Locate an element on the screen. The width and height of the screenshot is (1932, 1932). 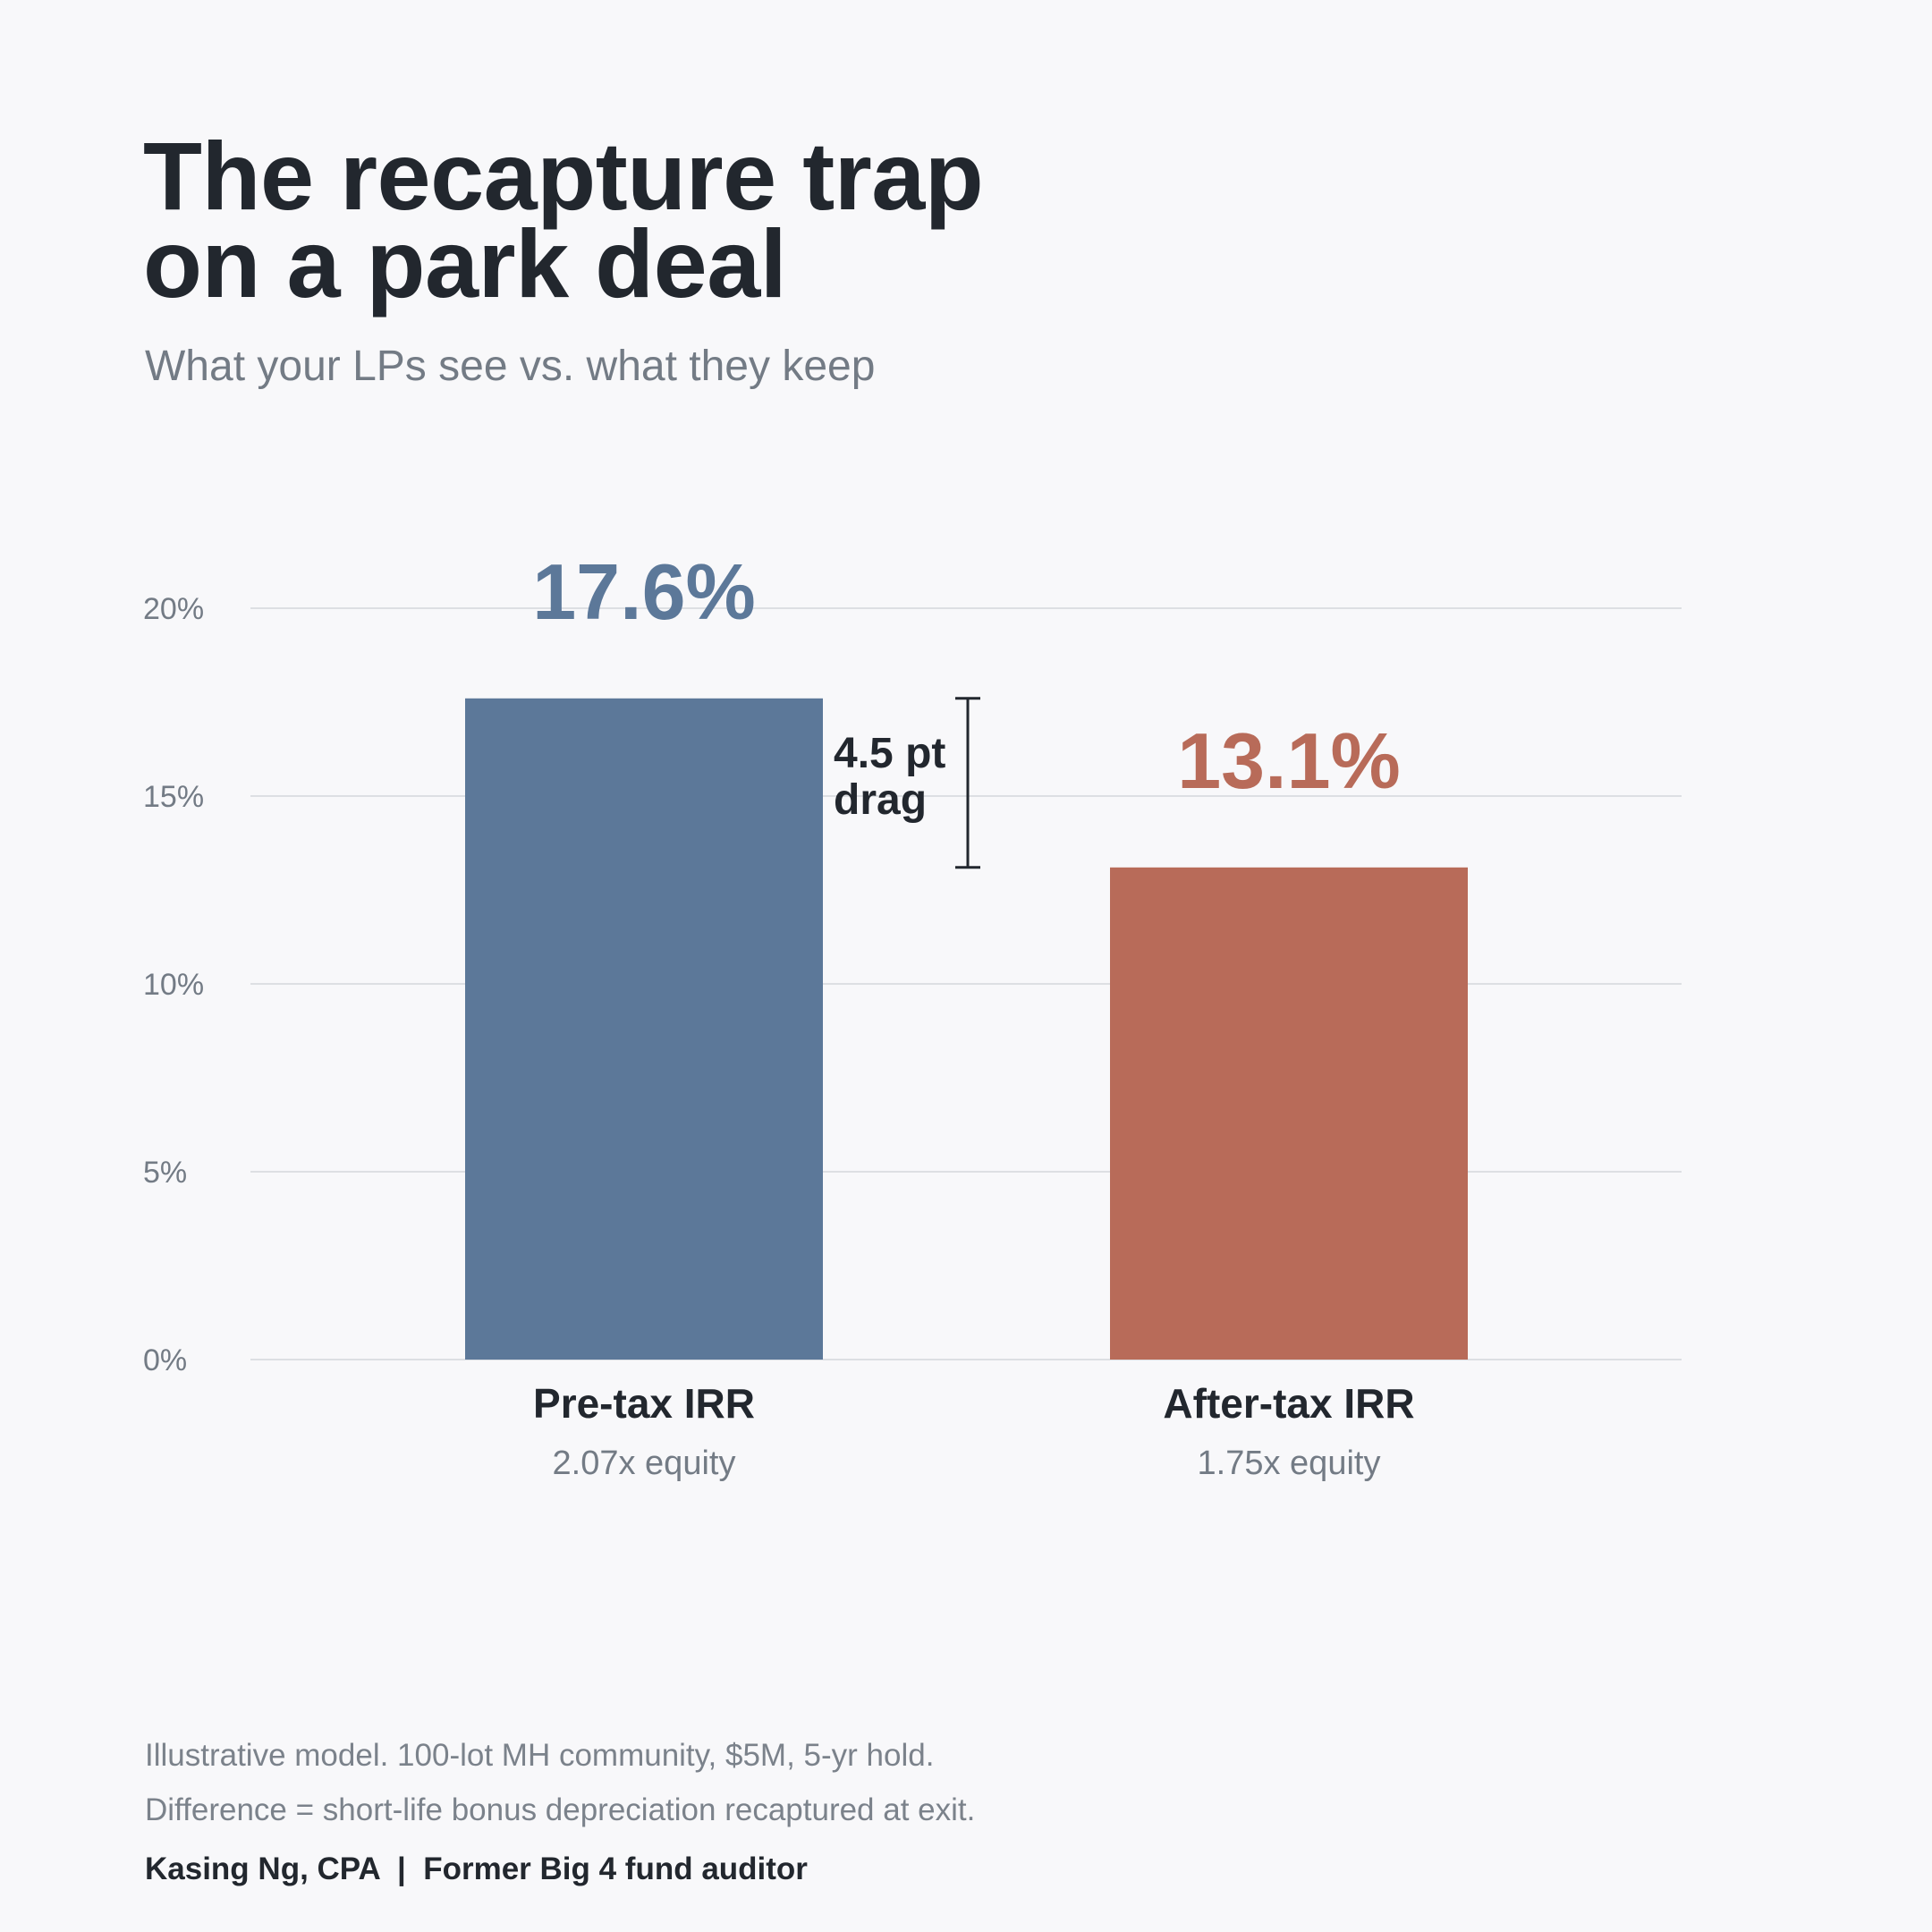
y-tick-label: 15% is located at coordinates (173, 797).